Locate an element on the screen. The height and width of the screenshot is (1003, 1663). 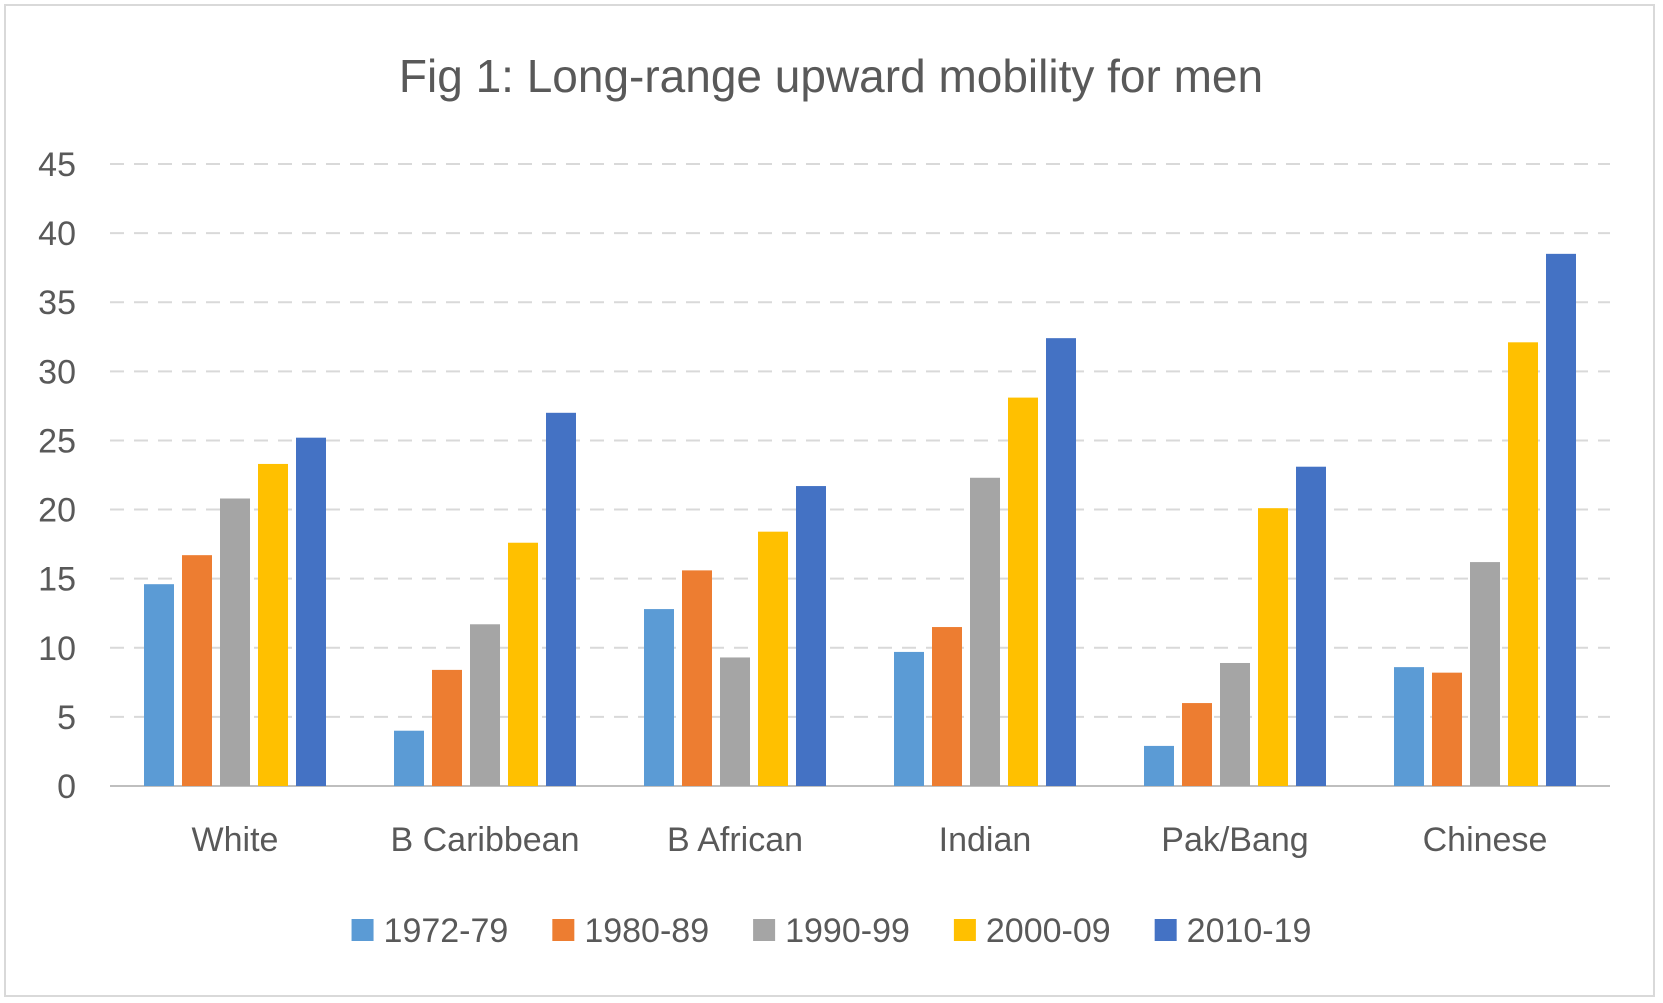
legend-item: 2000-09 is located at coordinates (1032, 931).